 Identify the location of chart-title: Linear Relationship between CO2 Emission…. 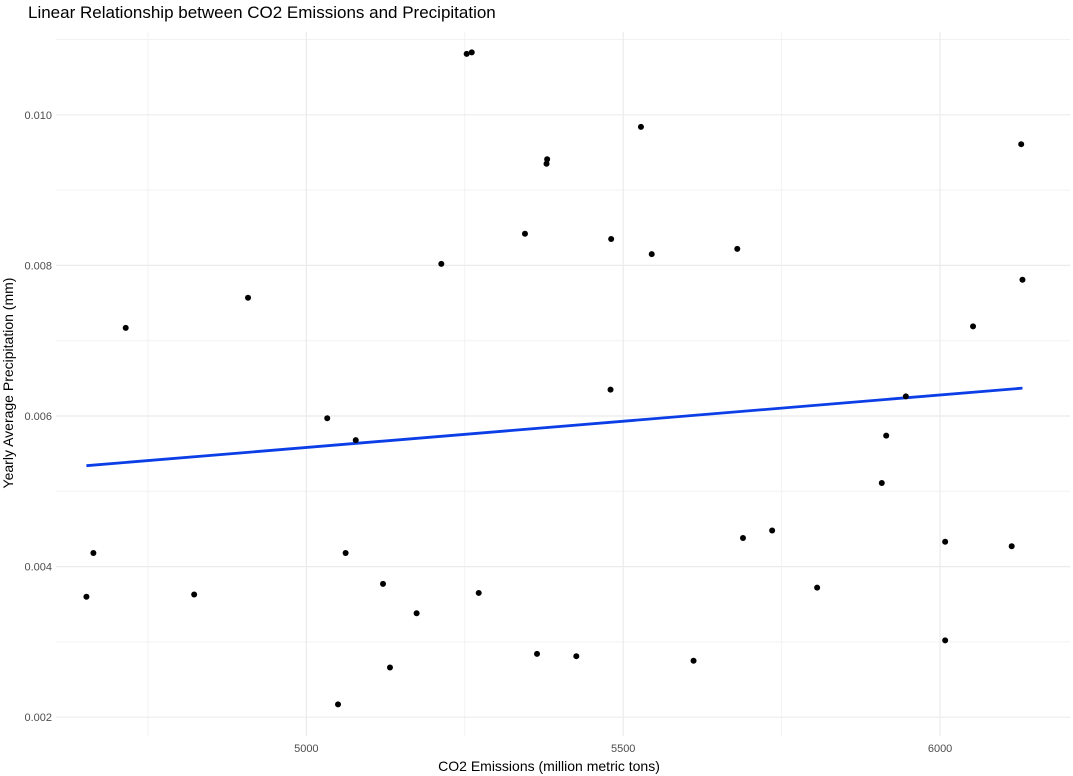
(262, 12).